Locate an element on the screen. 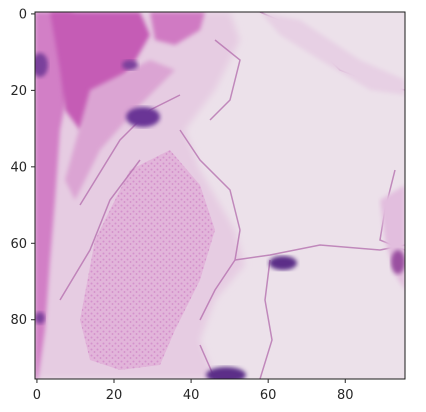 The width and height of the screenshot is (426, 412). y-axis: 0 20 40 60 80 is located at coordinates (22, 167).